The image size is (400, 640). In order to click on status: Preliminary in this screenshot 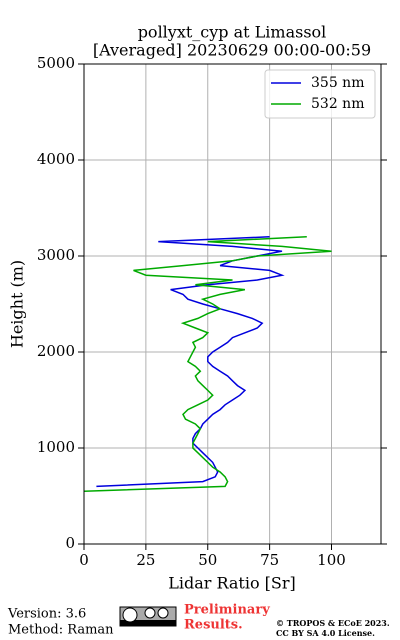, I will do `click(227, 610)`.